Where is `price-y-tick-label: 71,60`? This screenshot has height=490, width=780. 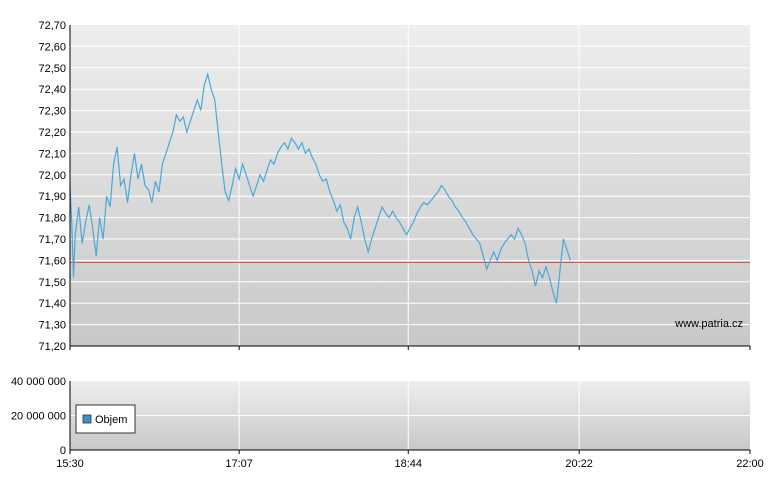 price-y-tick-label: 71,60 is located at coordinates (52, 261).